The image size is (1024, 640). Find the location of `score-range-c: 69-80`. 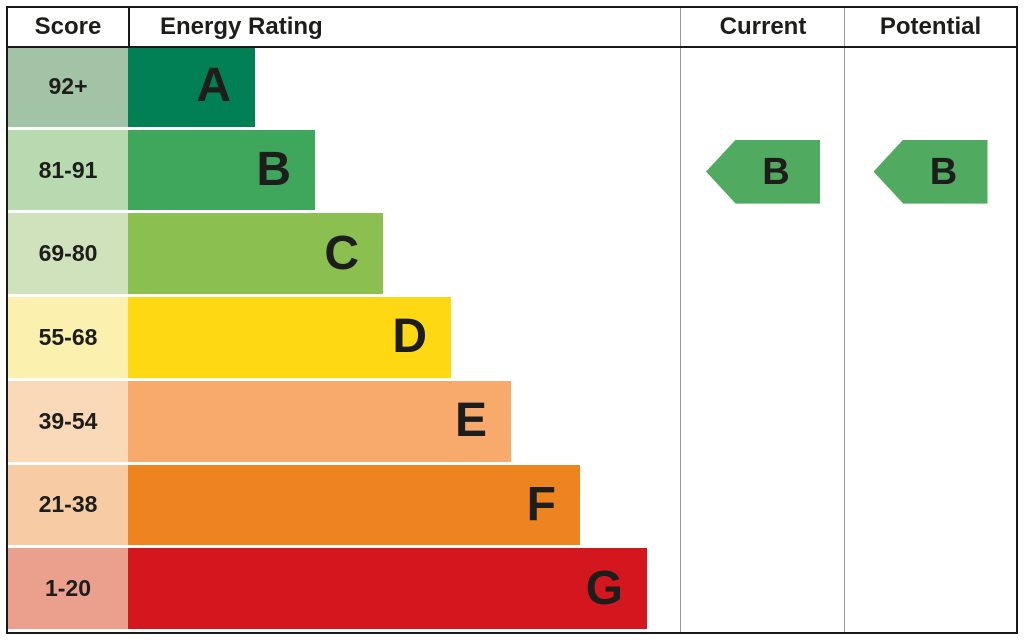

score-range-c: 69-80 is located at coordinates (68, 255).